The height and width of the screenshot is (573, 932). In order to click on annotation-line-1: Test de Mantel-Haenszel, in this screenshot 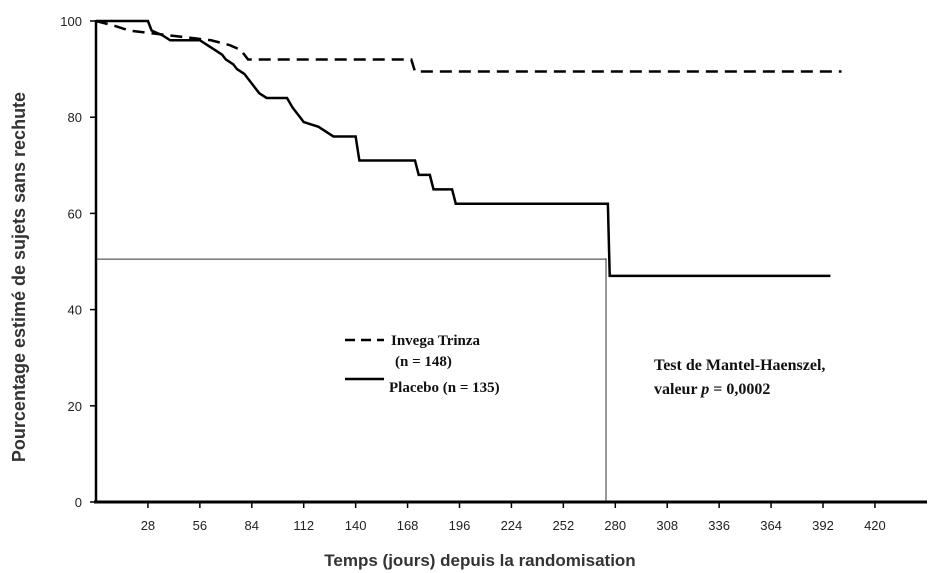, I will do `click(739, 365)`.